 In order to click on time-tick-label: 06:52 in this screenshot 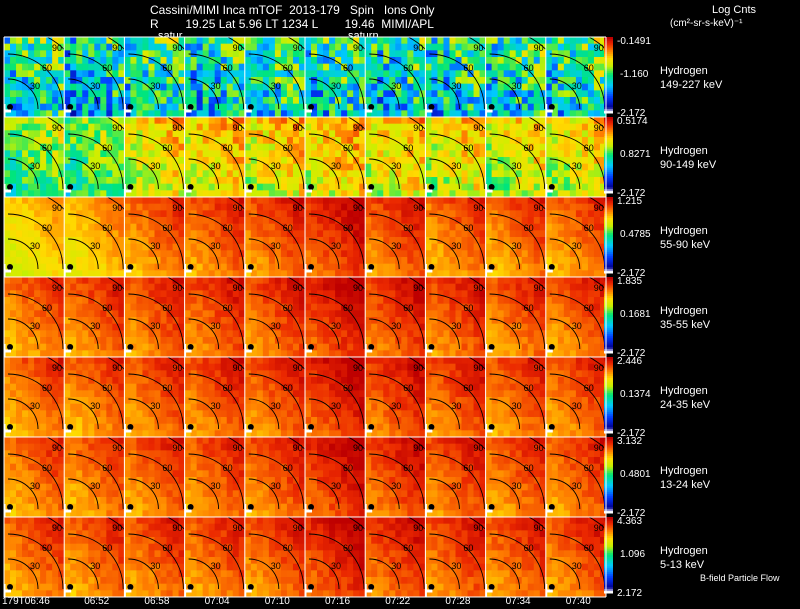, I will do `click(97, 601)`.